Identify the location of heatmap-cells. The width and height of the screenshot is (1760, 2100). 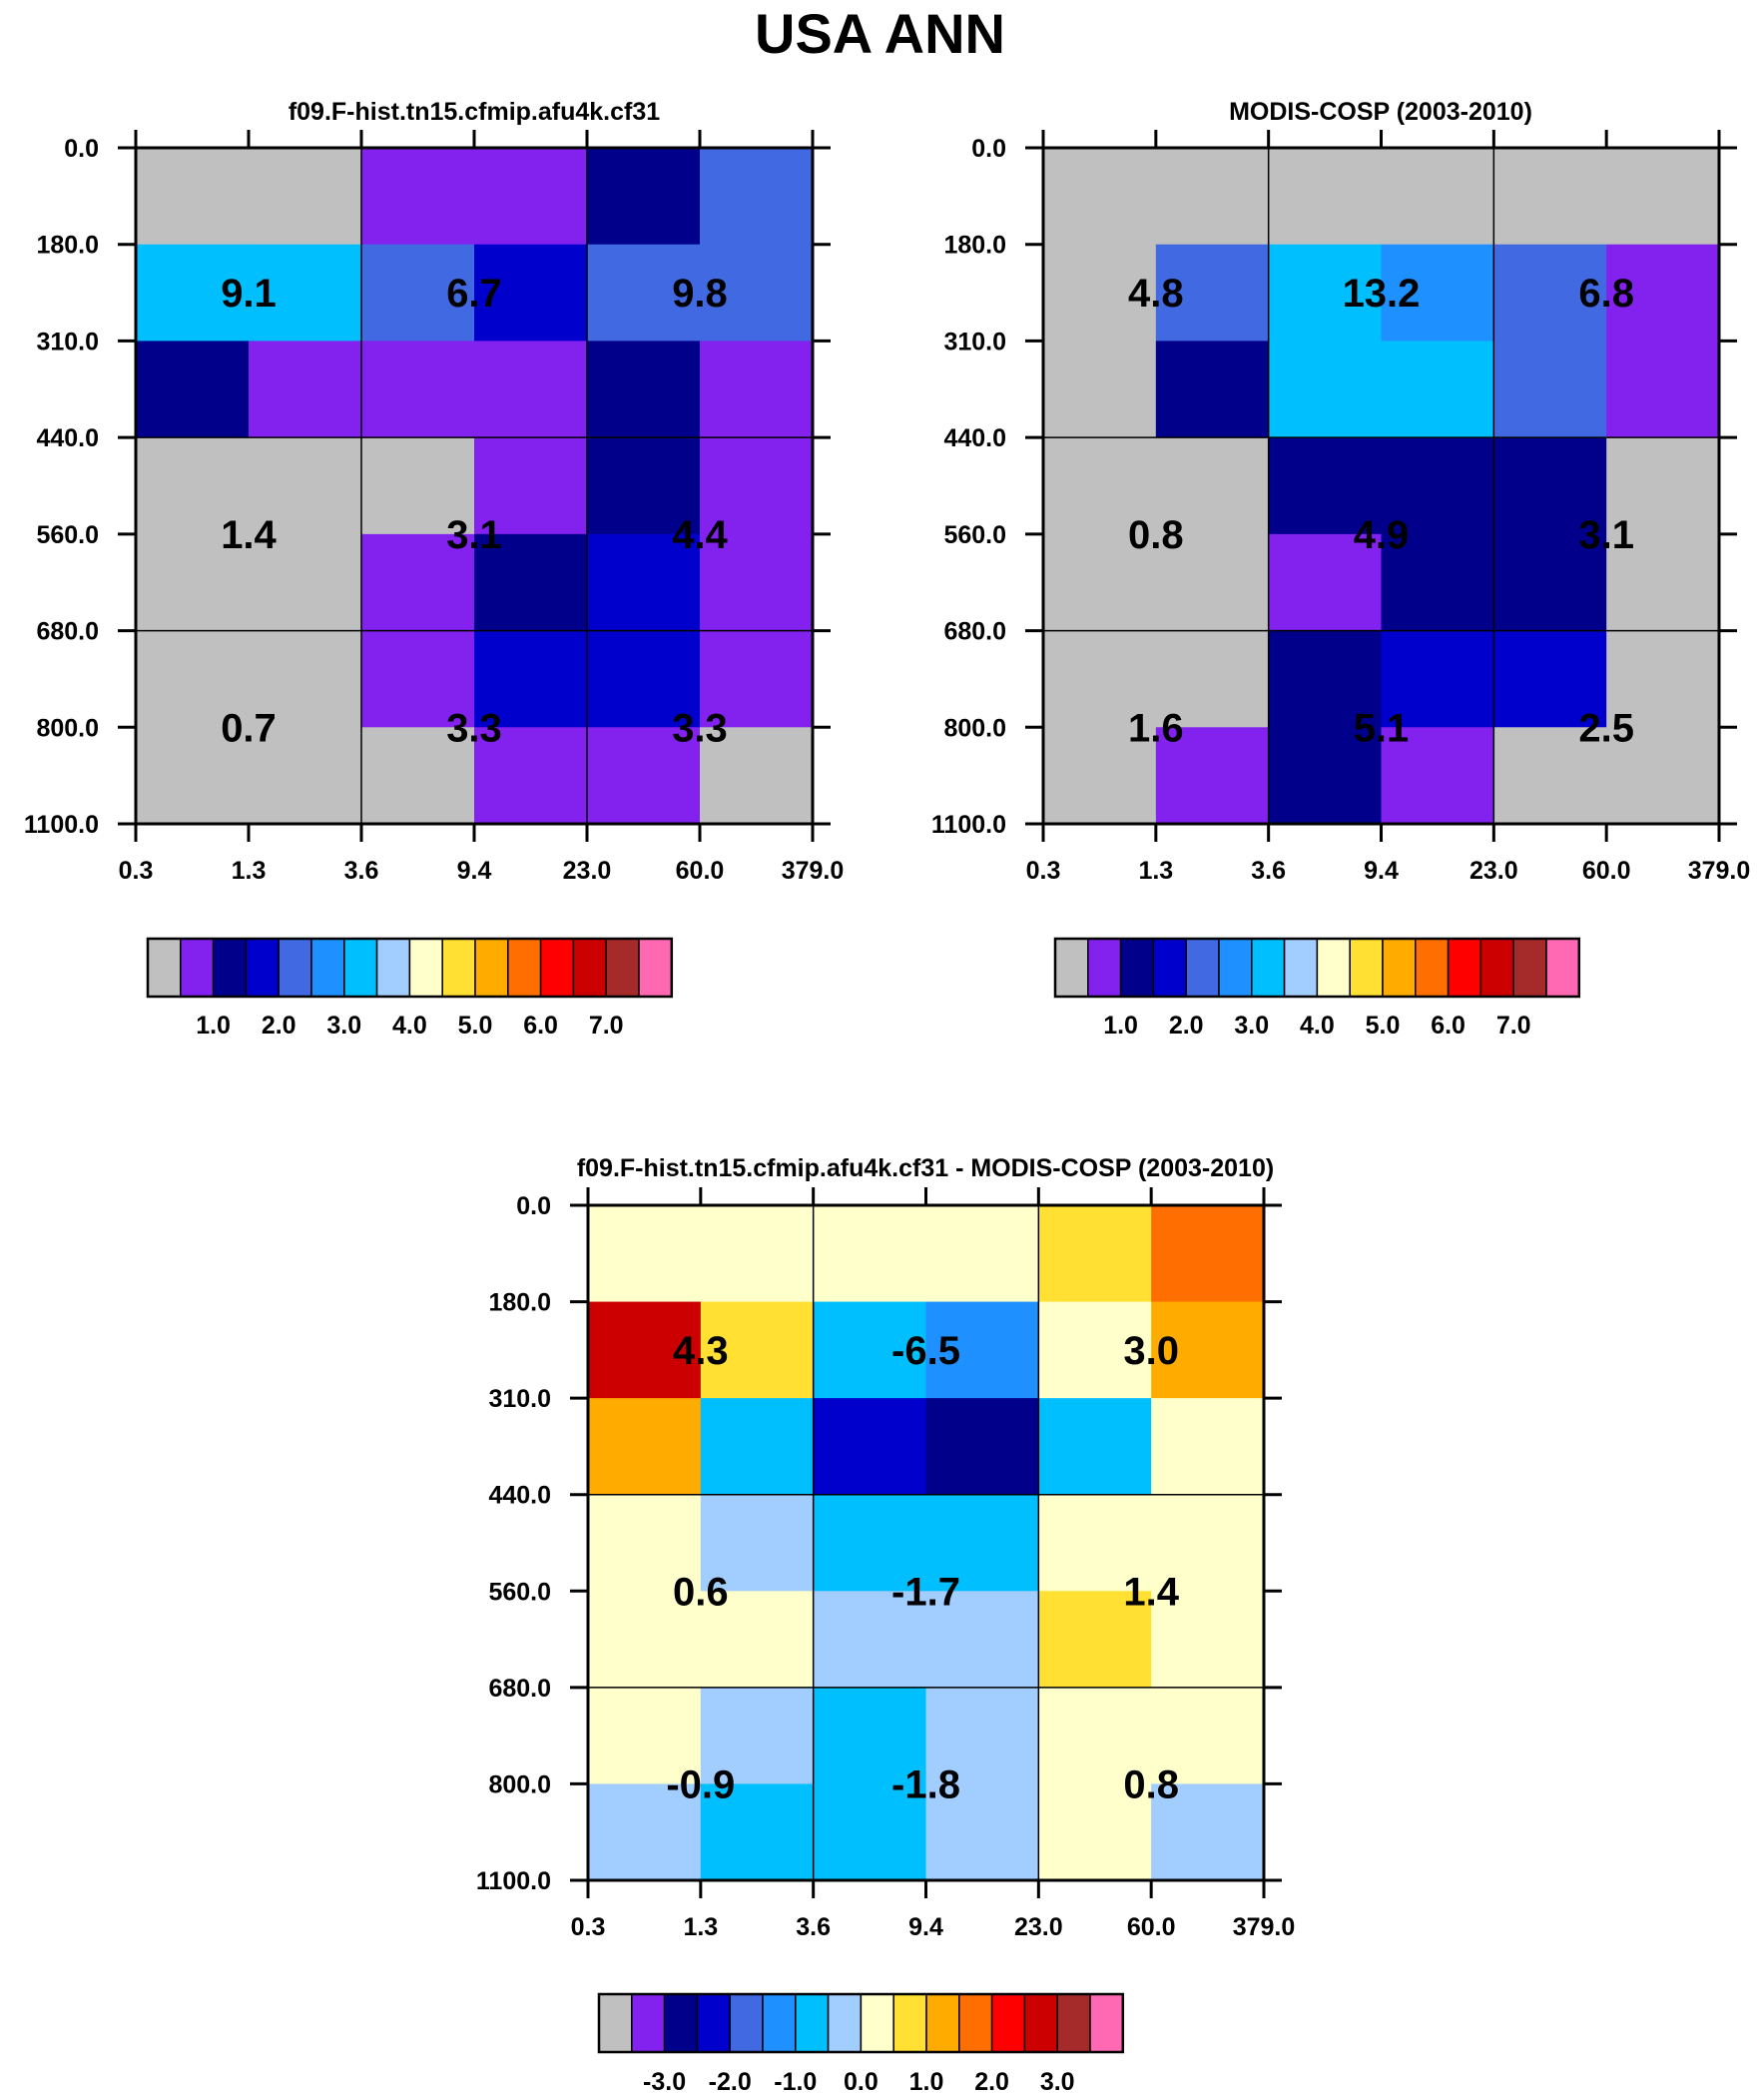
(927, 1543).